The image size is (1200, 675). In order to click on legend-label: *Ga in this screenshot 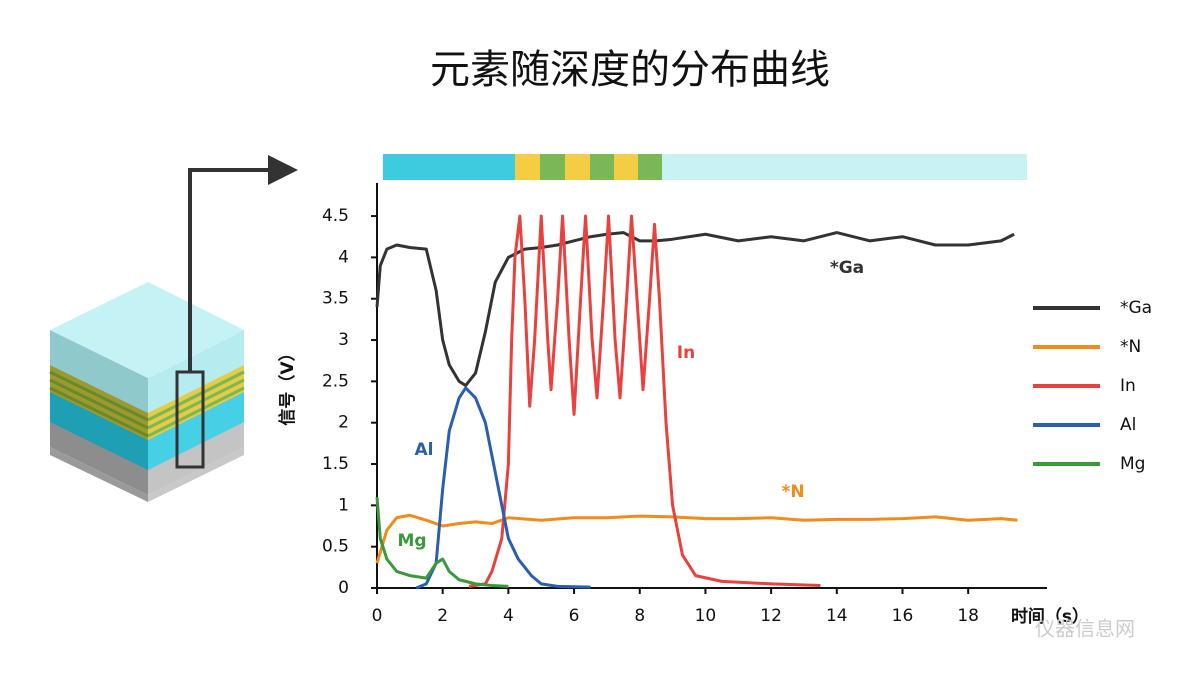, I will do `click(1136, 308)`.